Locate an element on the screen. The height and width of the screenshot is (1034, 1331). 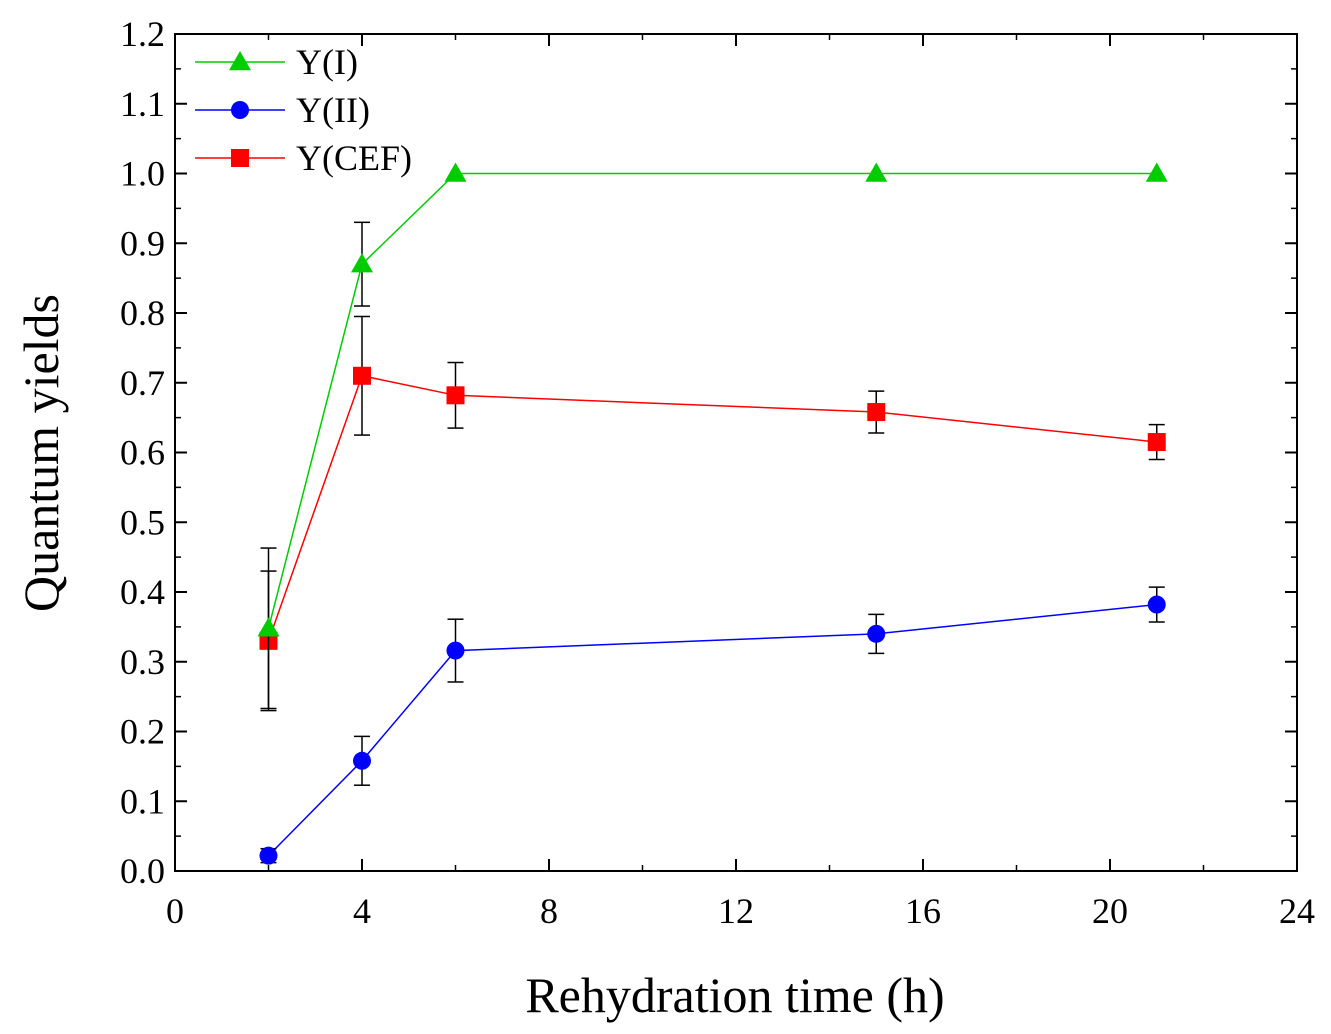
y-tick-label: 1.1 is located at coordinates (142, 104).